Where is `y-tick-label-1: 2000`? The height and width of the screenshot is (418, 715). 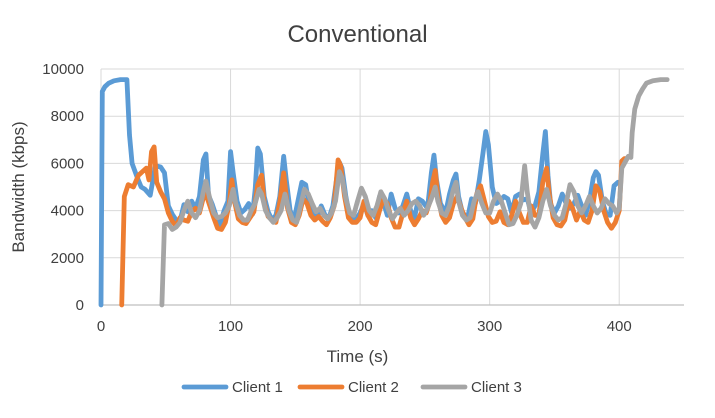 y-tick-label-1: 2000 is located at coordinates (67, 258).